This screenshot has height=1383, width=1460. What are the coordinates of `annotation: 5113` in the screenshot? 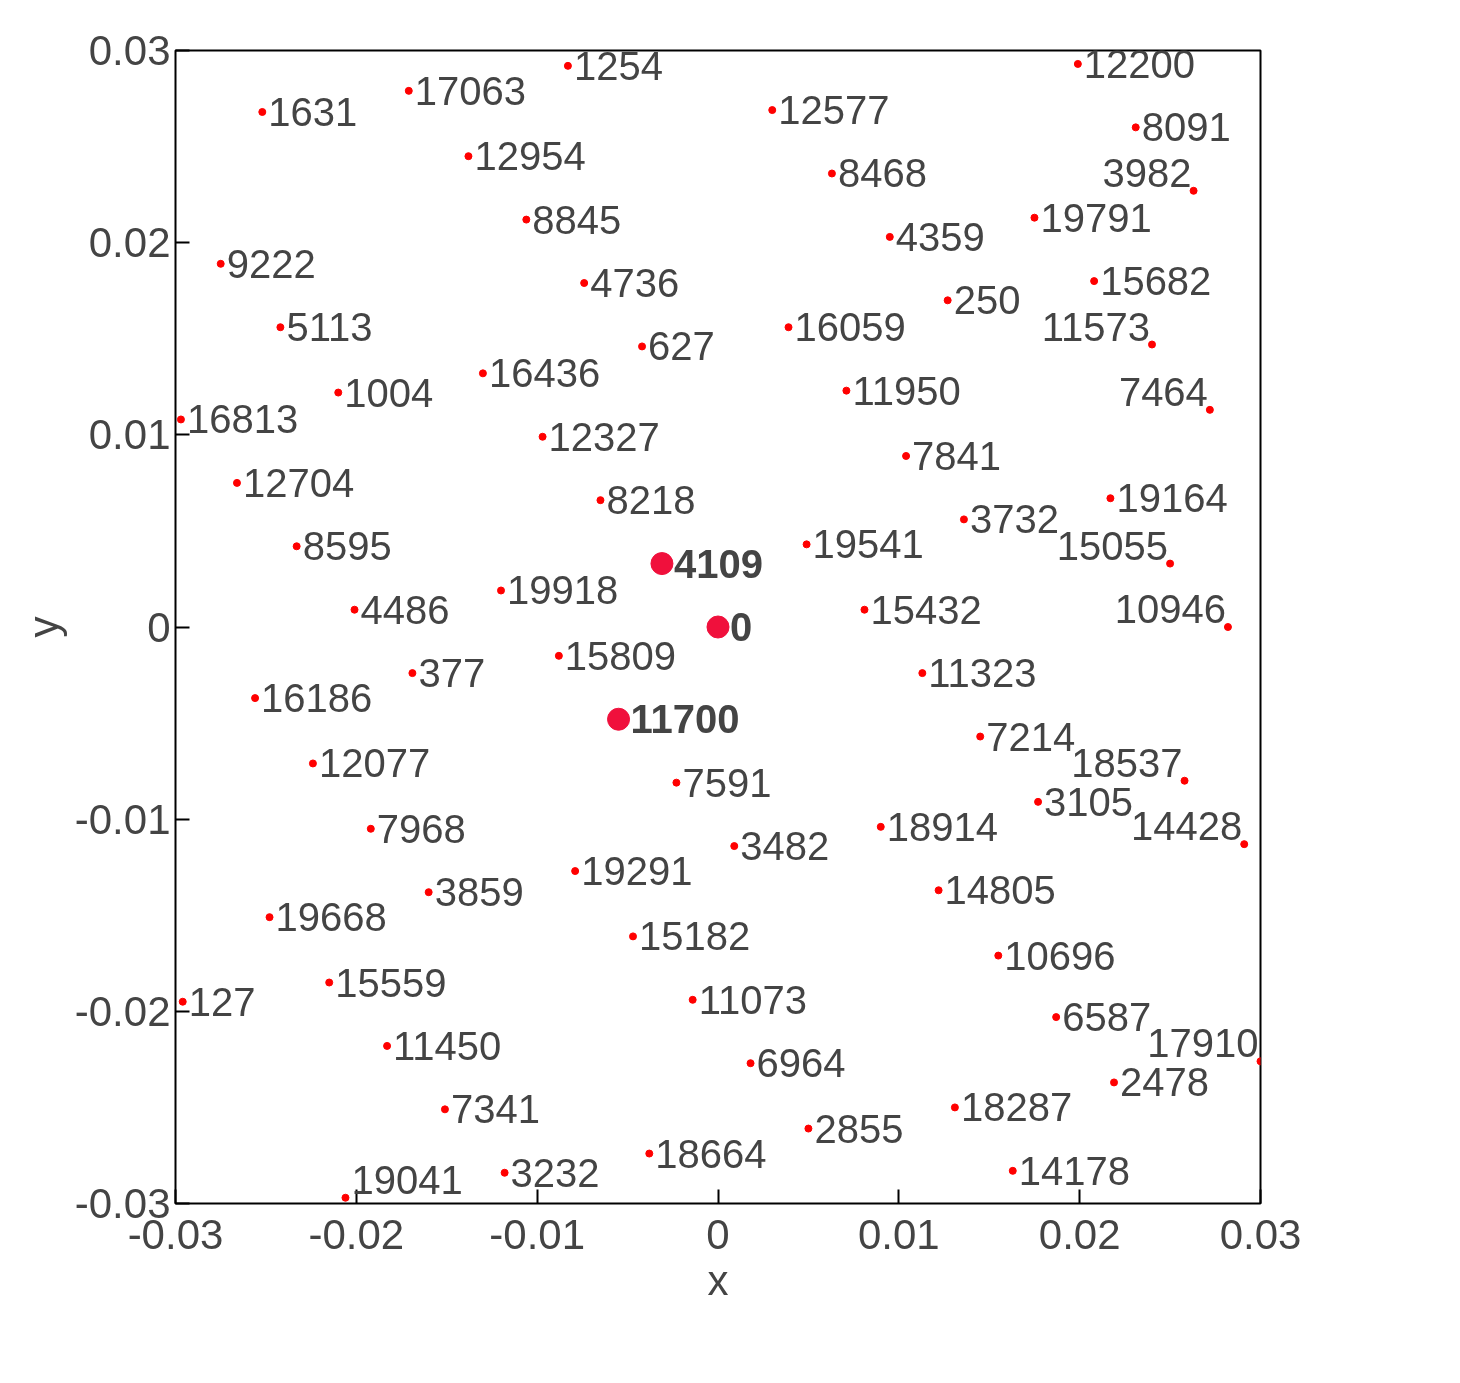 It's located at (329, 327).